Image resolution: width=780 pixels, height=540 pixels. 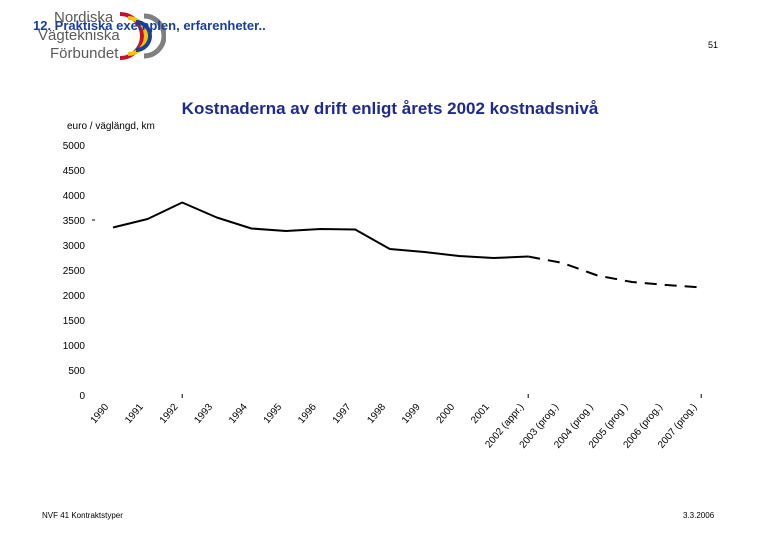 What do you see at coordinates (615, 272) in the screenshot?
I see `forecast-series-line` at bounding box center [615, 272].